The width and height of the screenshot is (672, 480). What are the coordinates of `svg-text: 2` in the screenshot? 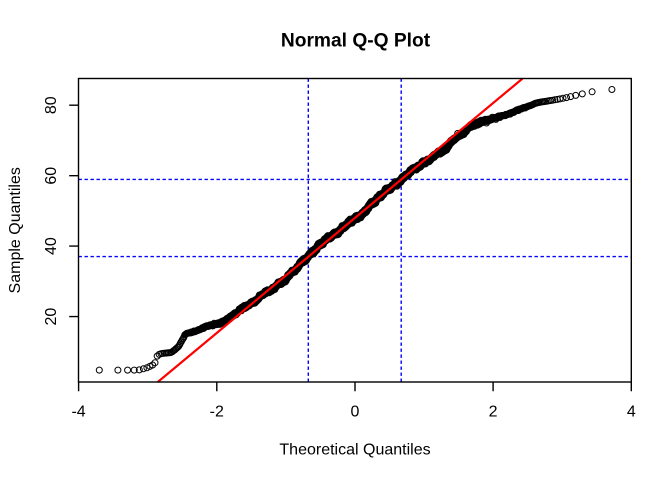 It's located at (493, 412).